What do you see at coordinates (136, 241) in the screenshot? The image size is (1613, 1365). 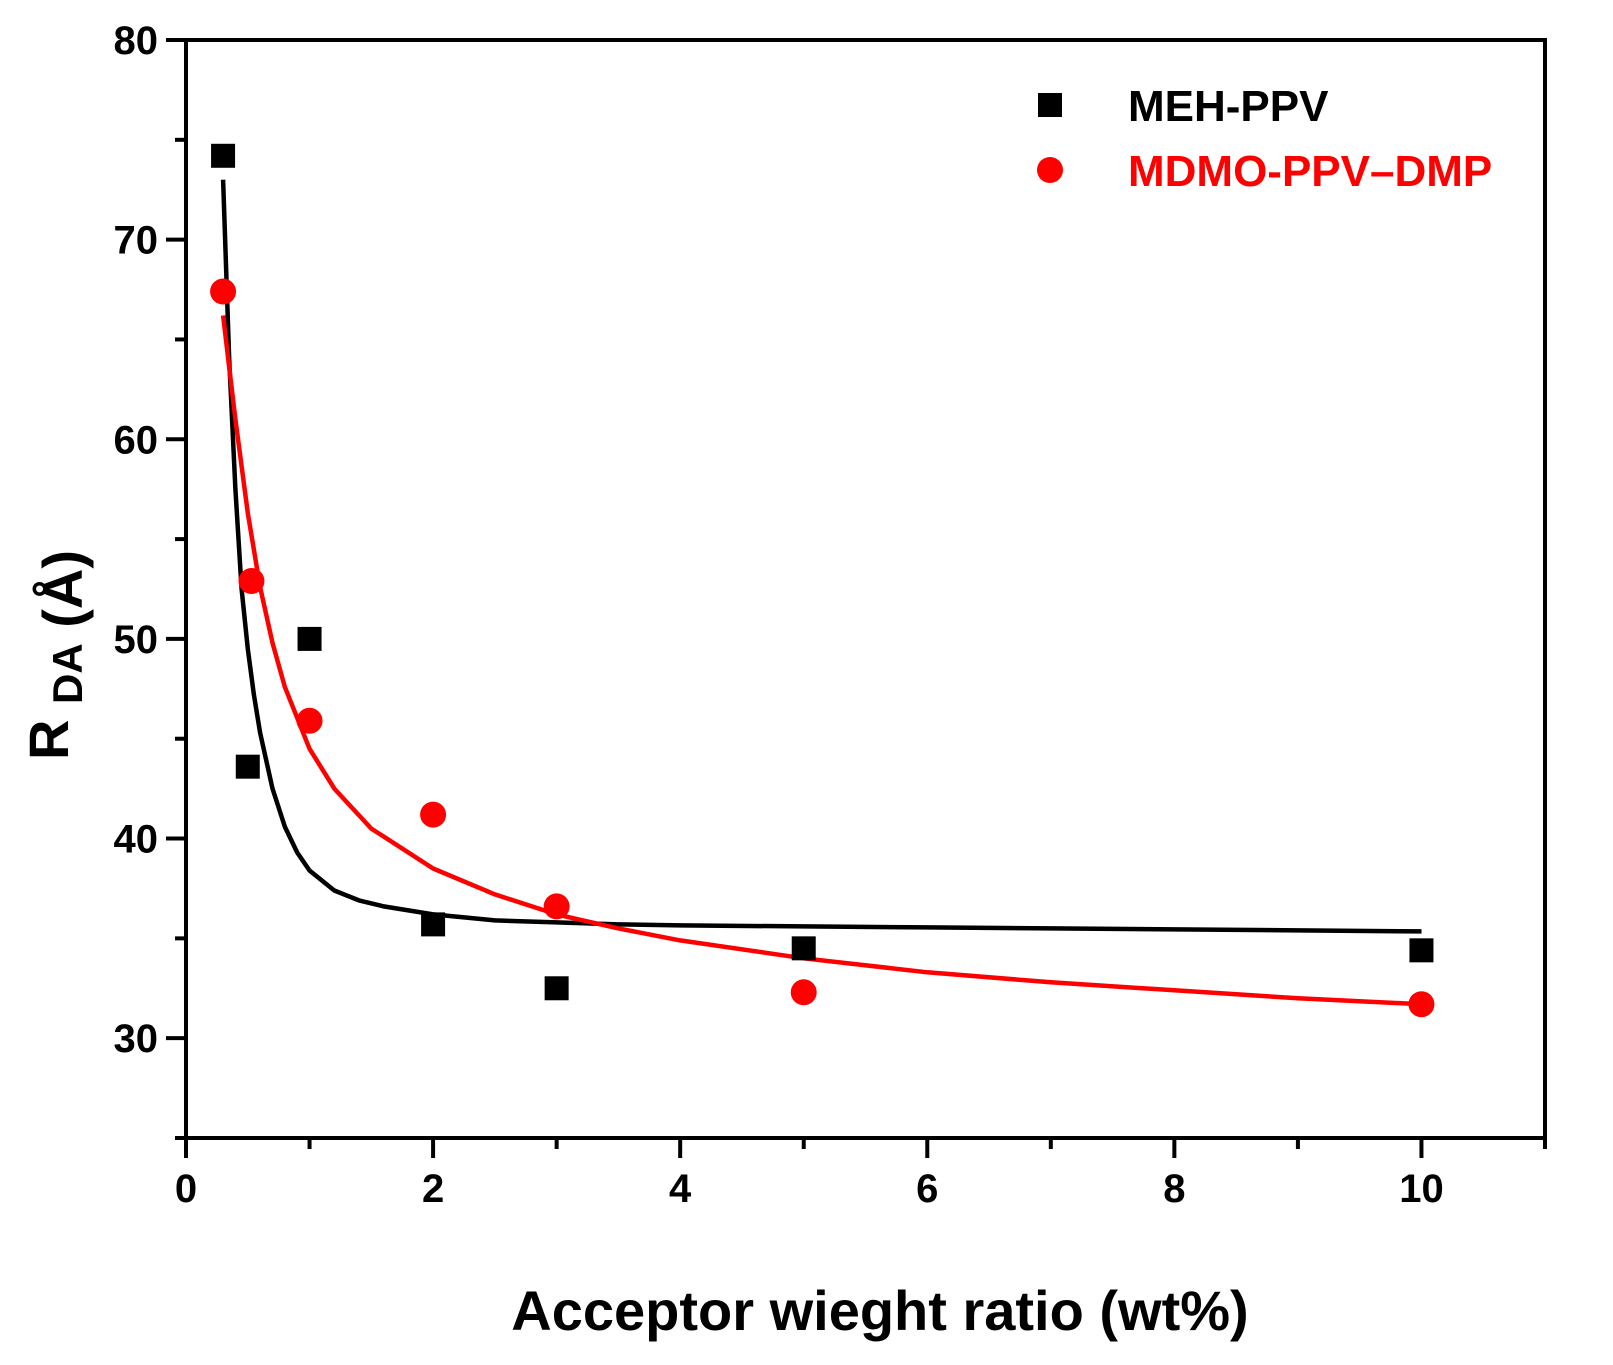 I see `y-tick-label: 70` at bounding box center [136, 241].